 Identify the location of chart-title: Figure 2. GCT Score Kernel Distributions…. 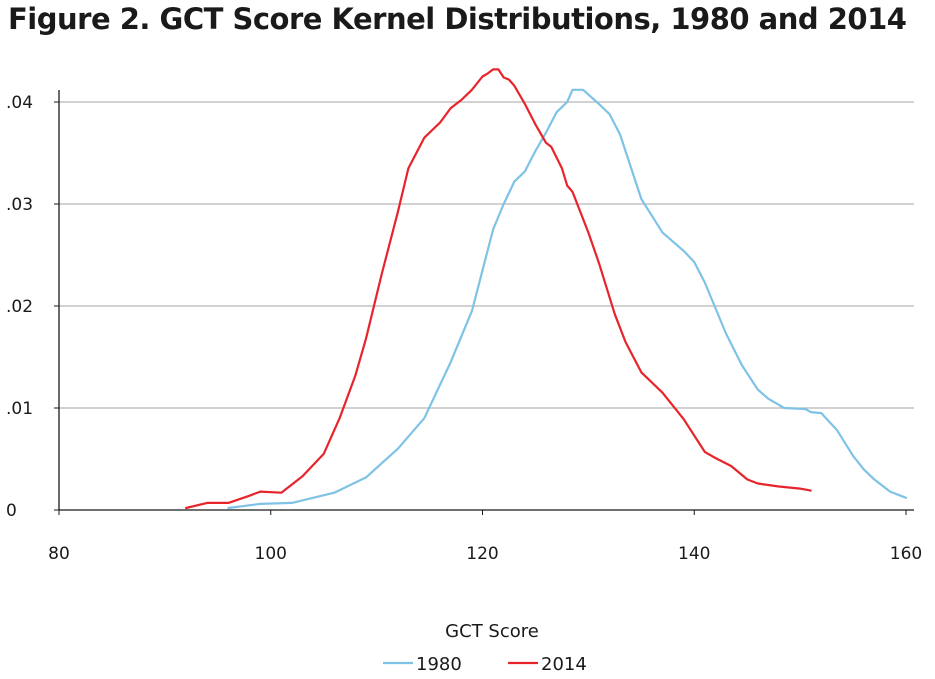
(457, 19).